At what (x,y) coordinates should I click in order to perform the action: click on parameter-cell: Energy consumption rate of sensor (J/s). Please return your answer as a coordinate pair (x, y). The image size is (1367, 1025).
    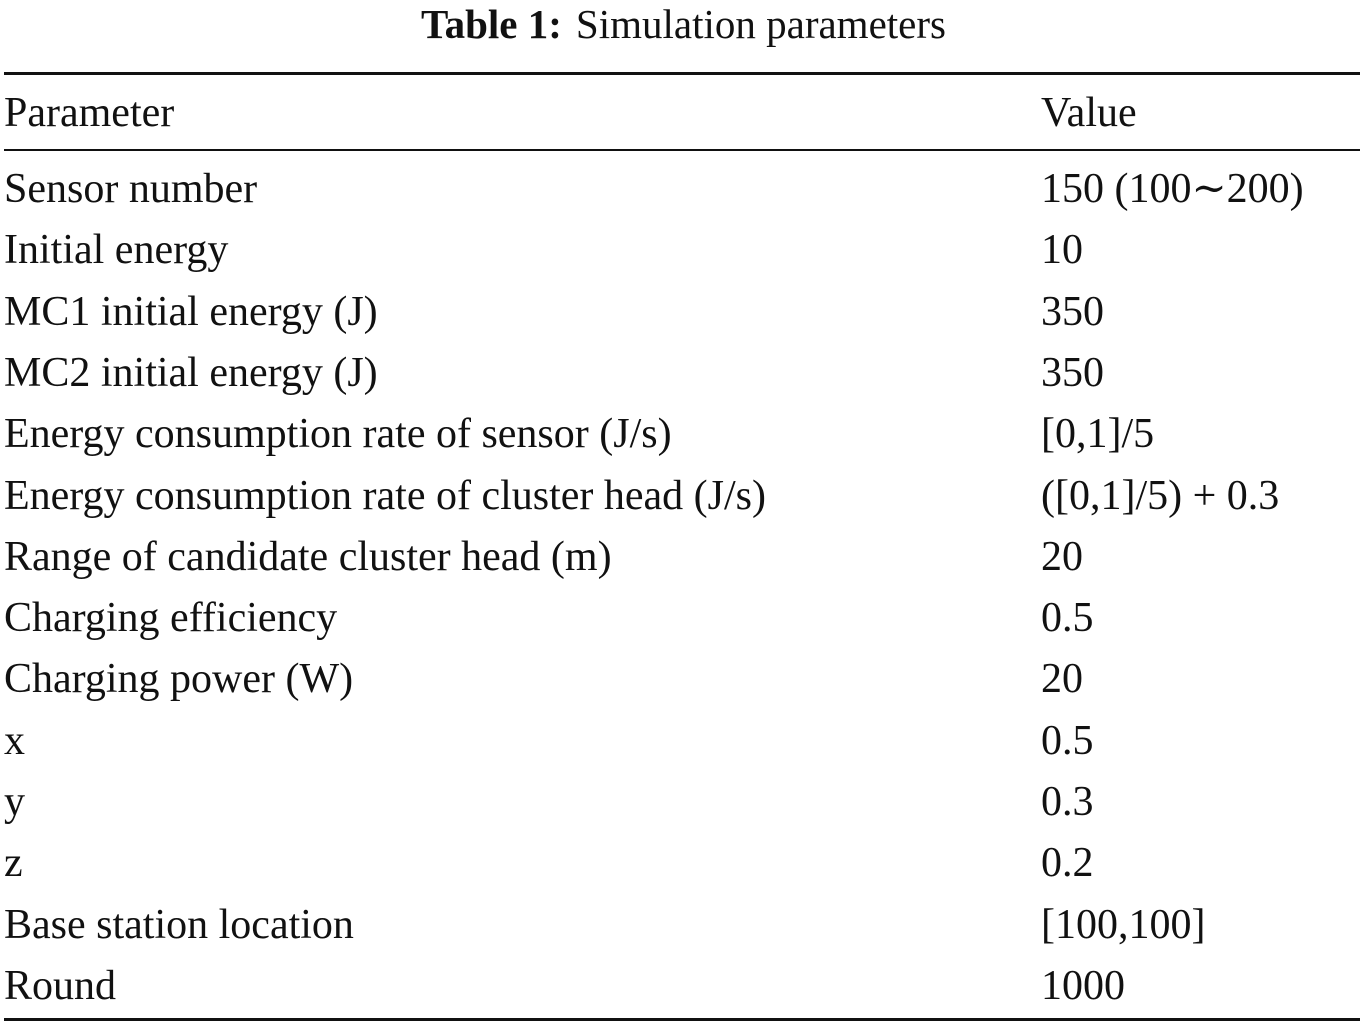
    Looking at the image, I should click on (338, 434).